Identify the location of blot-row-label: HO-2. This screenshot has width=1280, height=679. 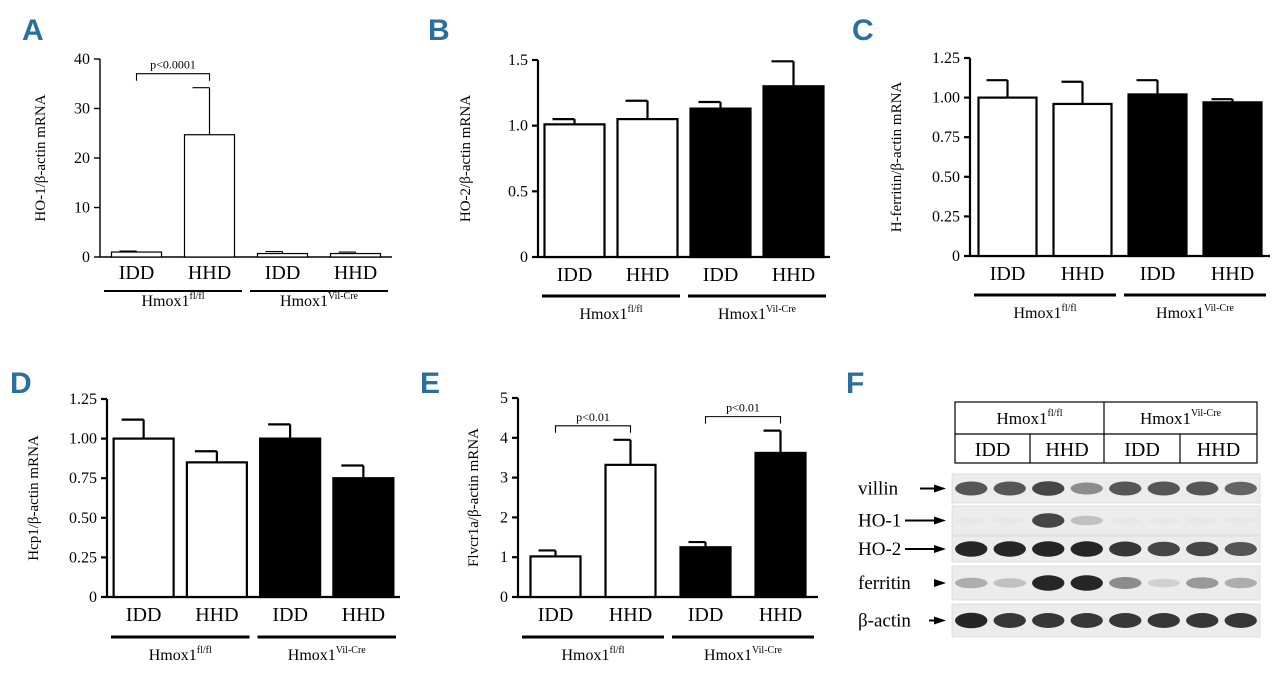
(879, 549).